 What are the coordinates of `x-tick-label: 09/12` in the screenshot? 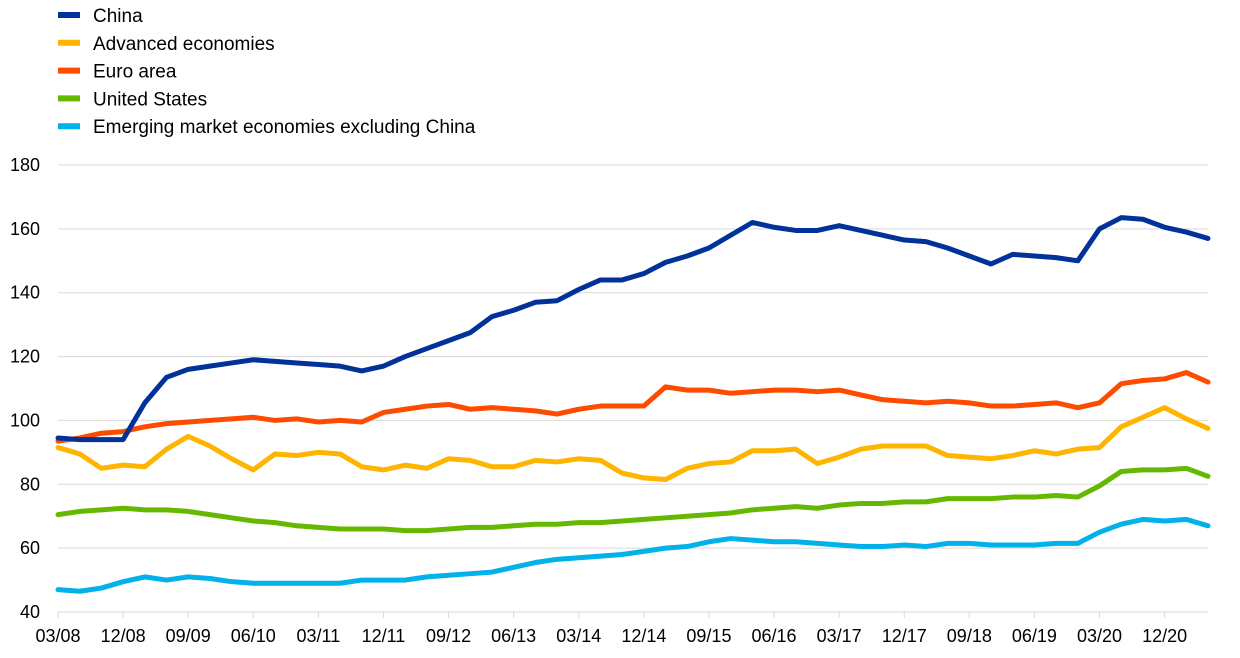 It's located at (448, 636).